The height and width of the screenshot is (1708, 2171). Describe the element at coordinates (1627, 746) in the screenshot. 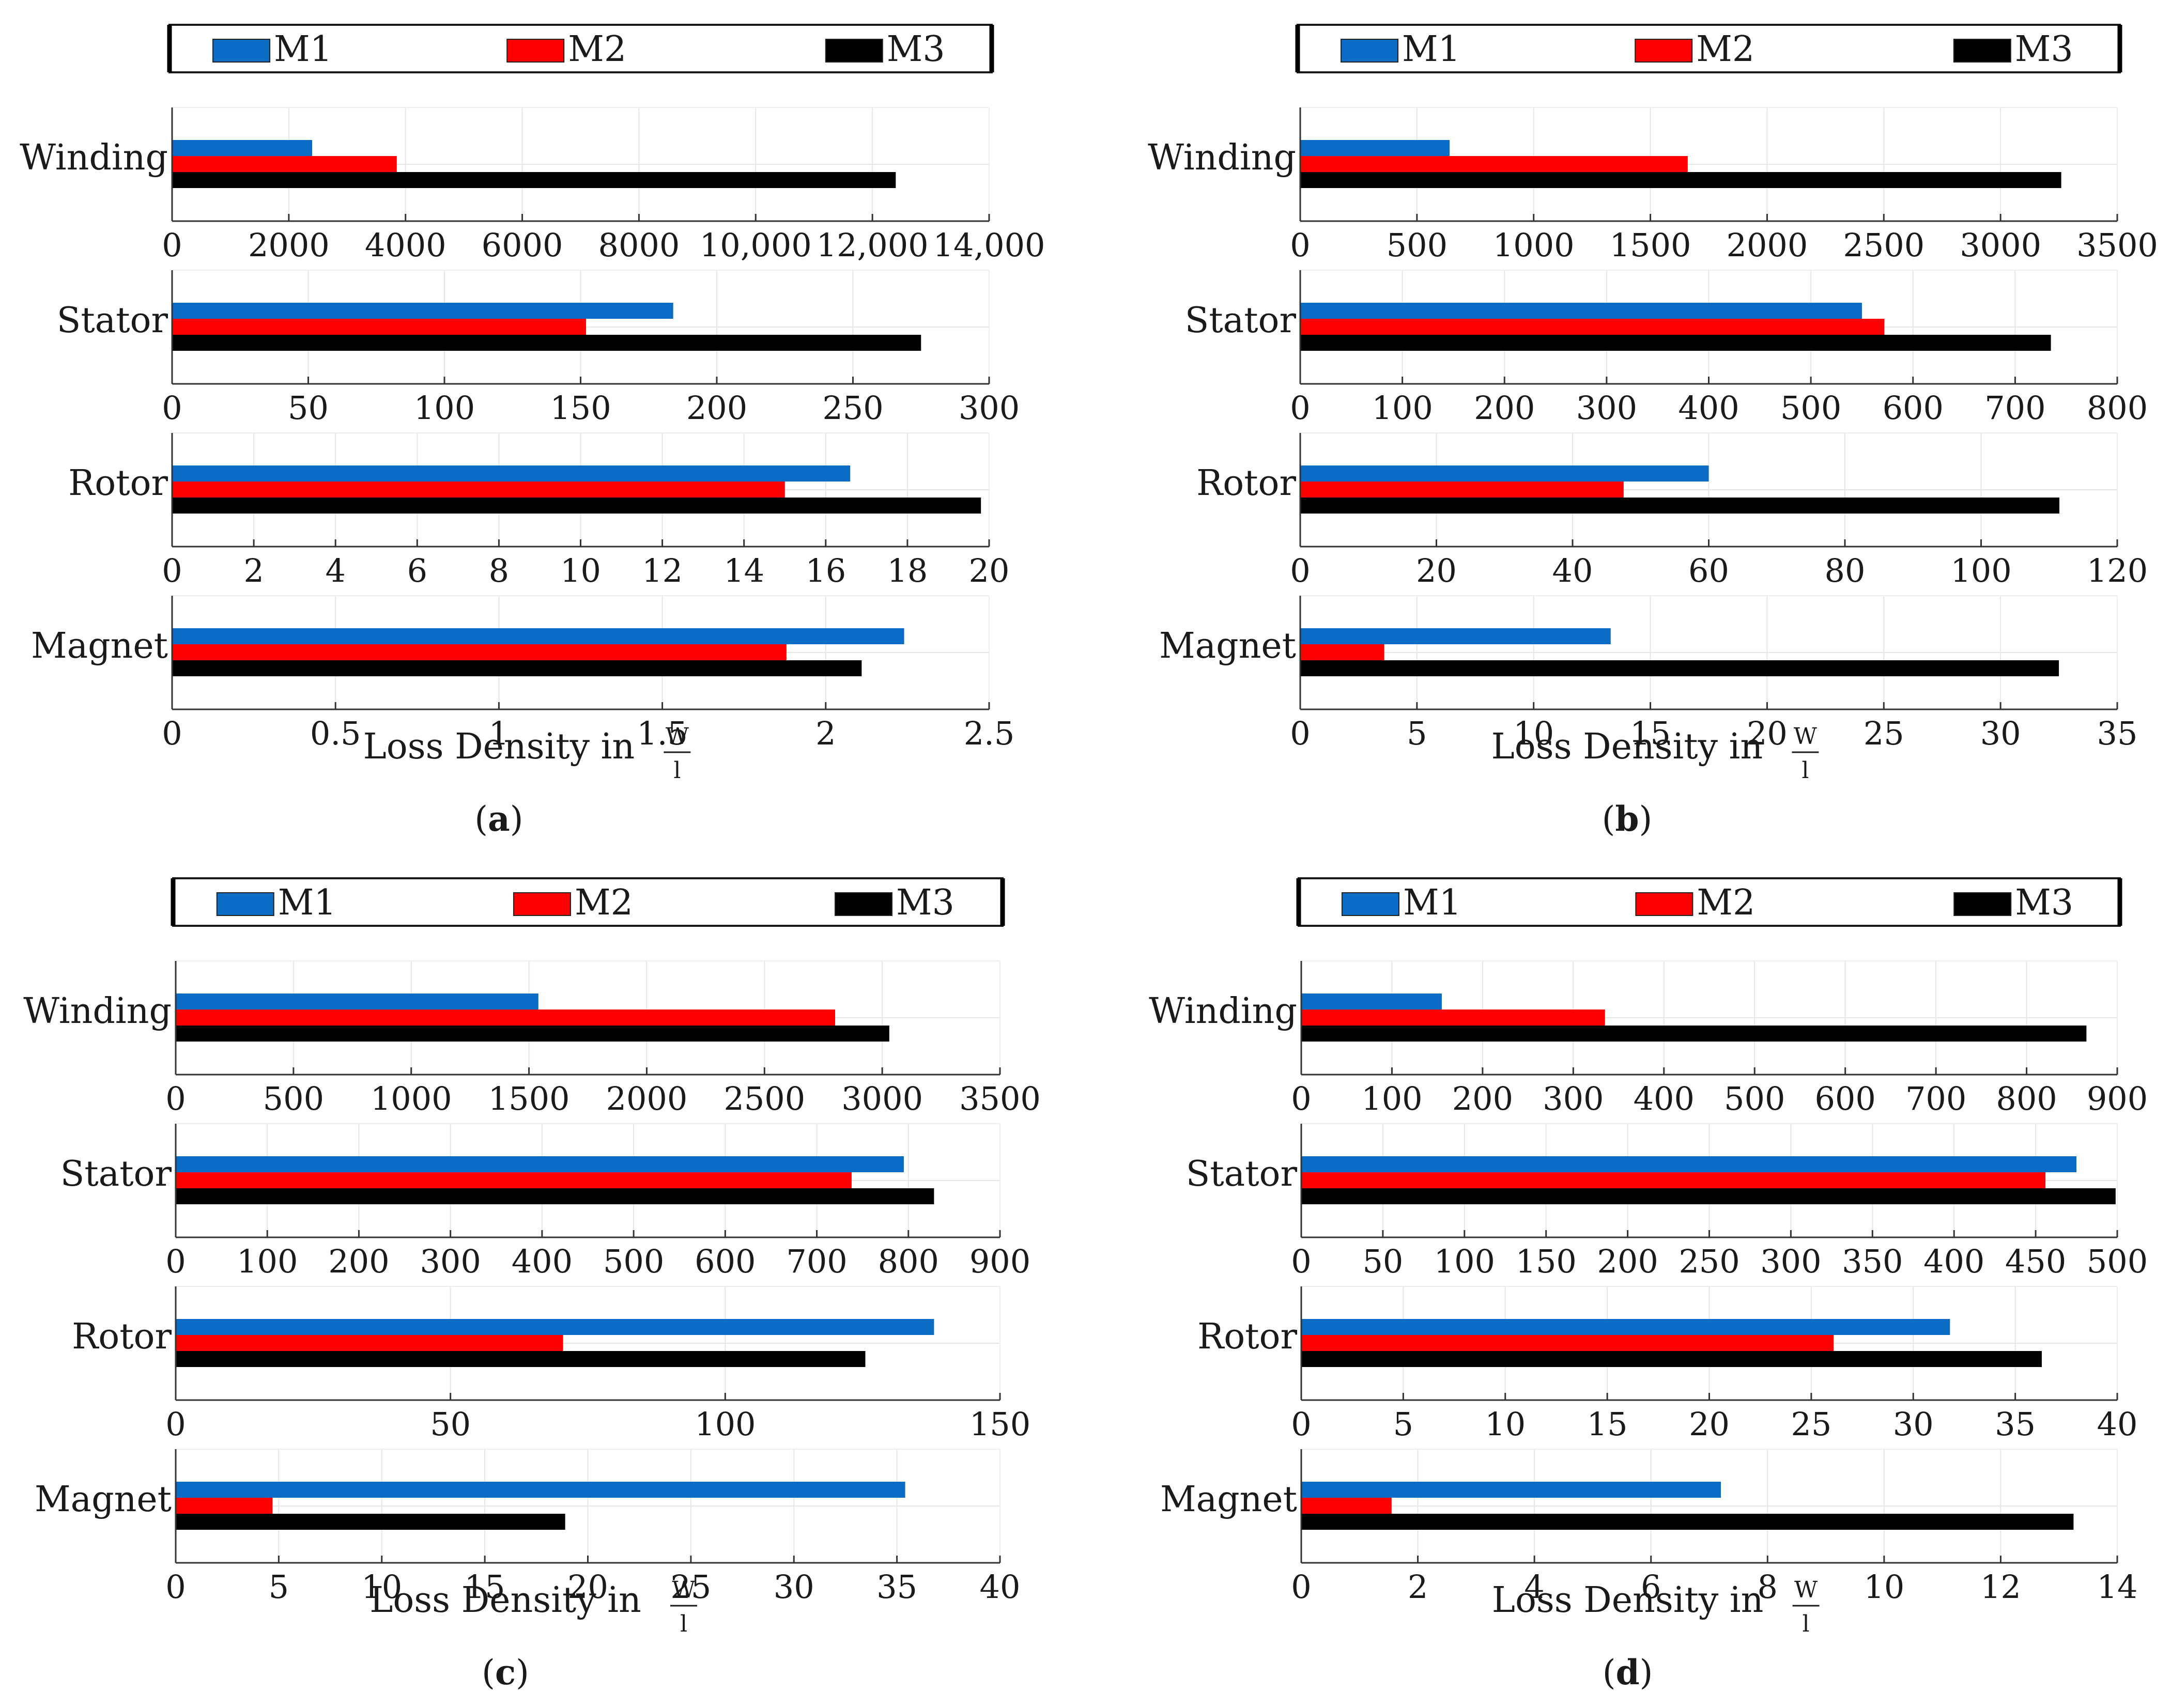

I see `x-axis-label-text: Loss Density in` at that location.